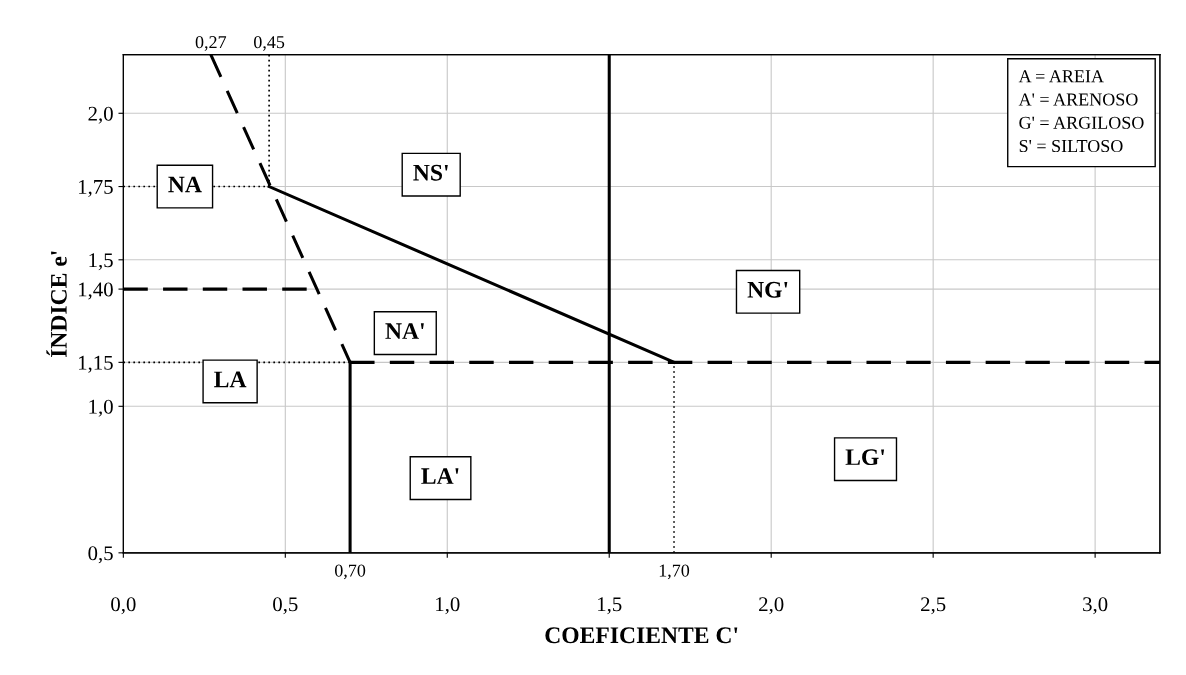 This screenshot has height=675, width=1186. Describe the element at coordinates (285, 606) in the screenshot. I see `x-tick-label: 0,5` at that location.